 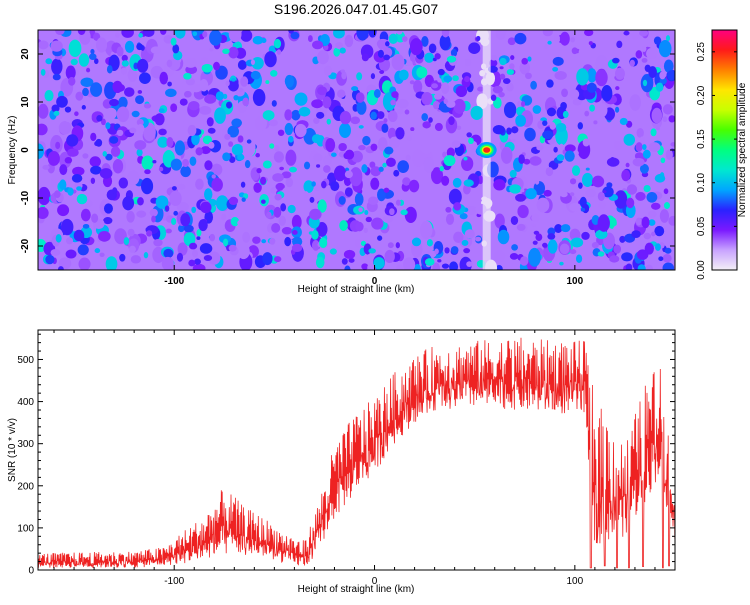 What do you see at coordinates (25, 528) in the screenshot?
I see `snr-y-tick-label: 100` at bounding box center [25, 528].